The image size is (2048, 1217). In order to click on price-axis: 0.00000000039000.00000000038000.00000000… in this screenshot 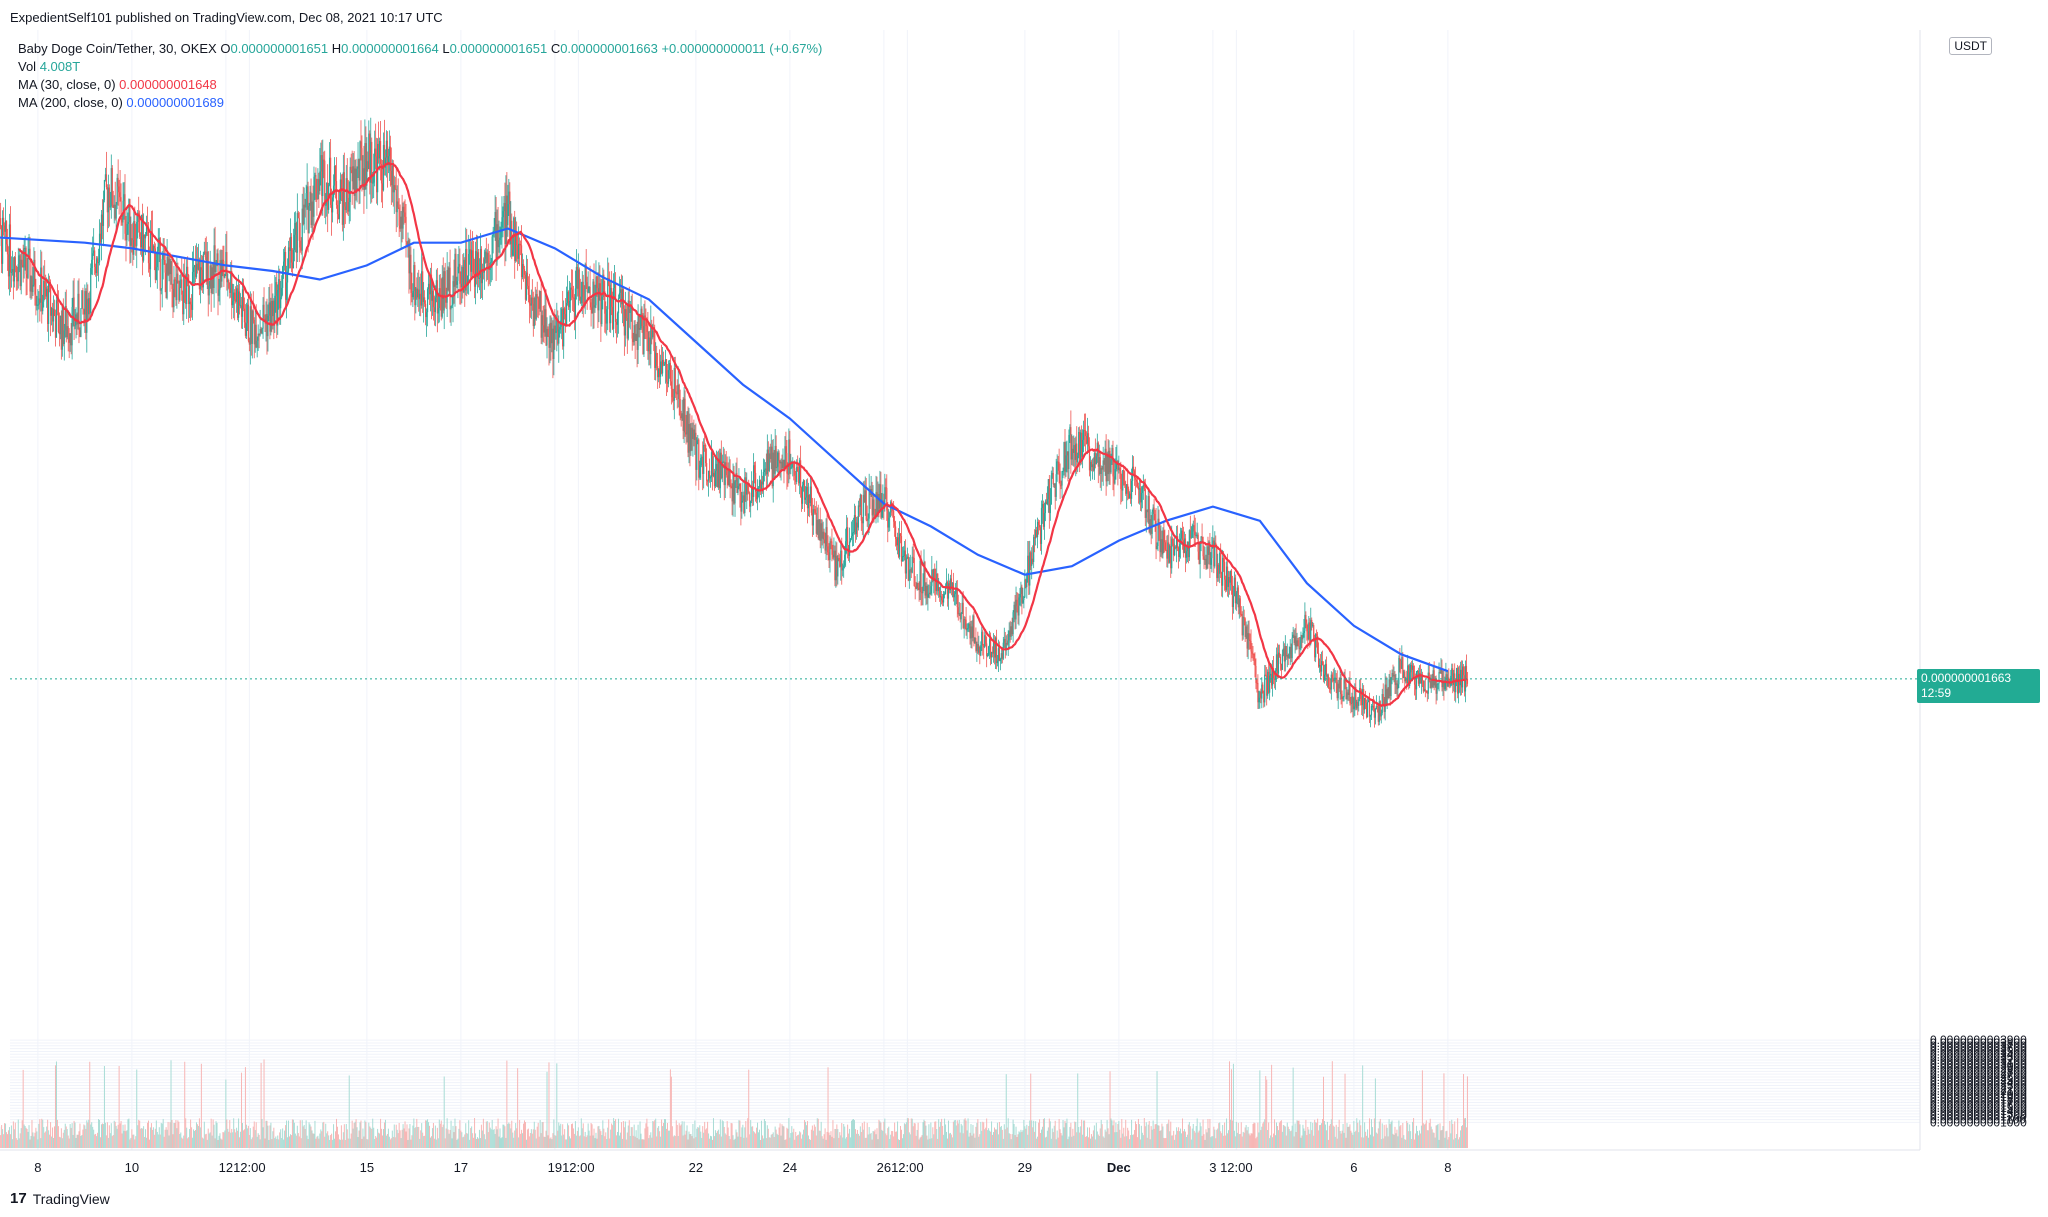, I will do `click(1978, 1081)`.